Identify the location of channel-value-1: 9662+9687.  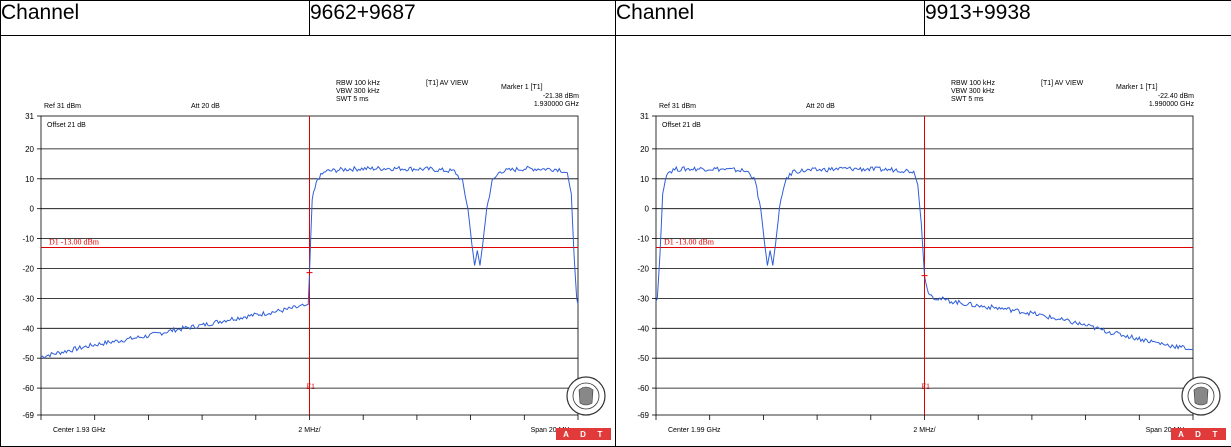
(463, 18).